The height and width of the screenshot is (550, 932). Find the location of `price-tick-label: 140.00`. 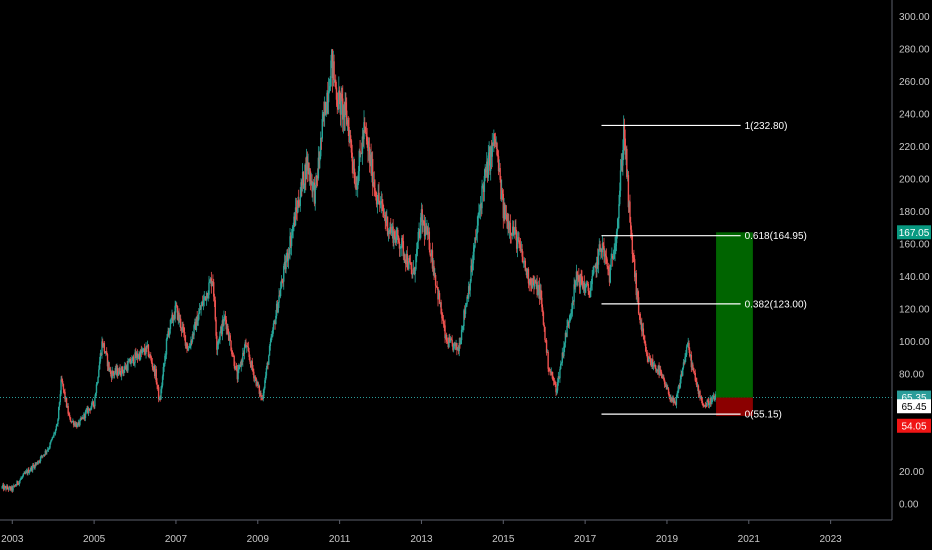

price-tick-label: 140.00 is located at coordinates (914, 277).